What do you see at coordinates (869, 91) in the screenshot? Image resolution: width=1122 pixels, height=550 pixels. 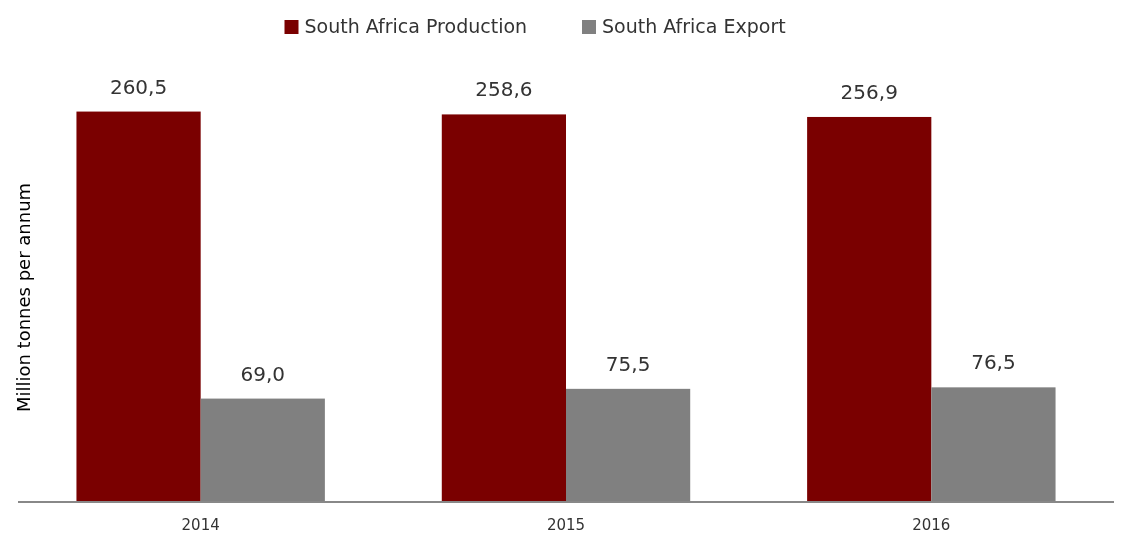 I see `data-label: 256,9` at bounding box center [869, 91].